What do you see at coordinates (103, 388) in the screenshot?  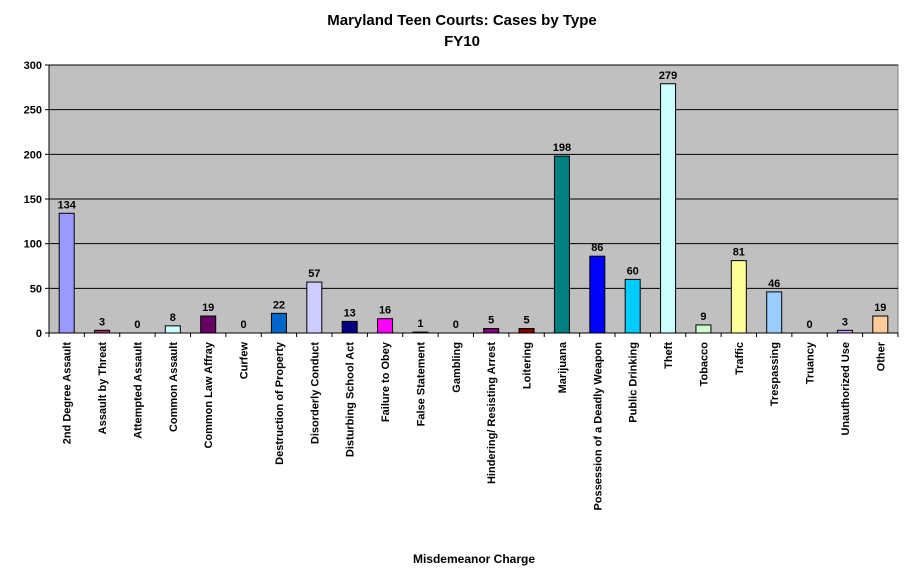 I see `x-tick-label: Assault by Threat` at bounding box center [103, 388].